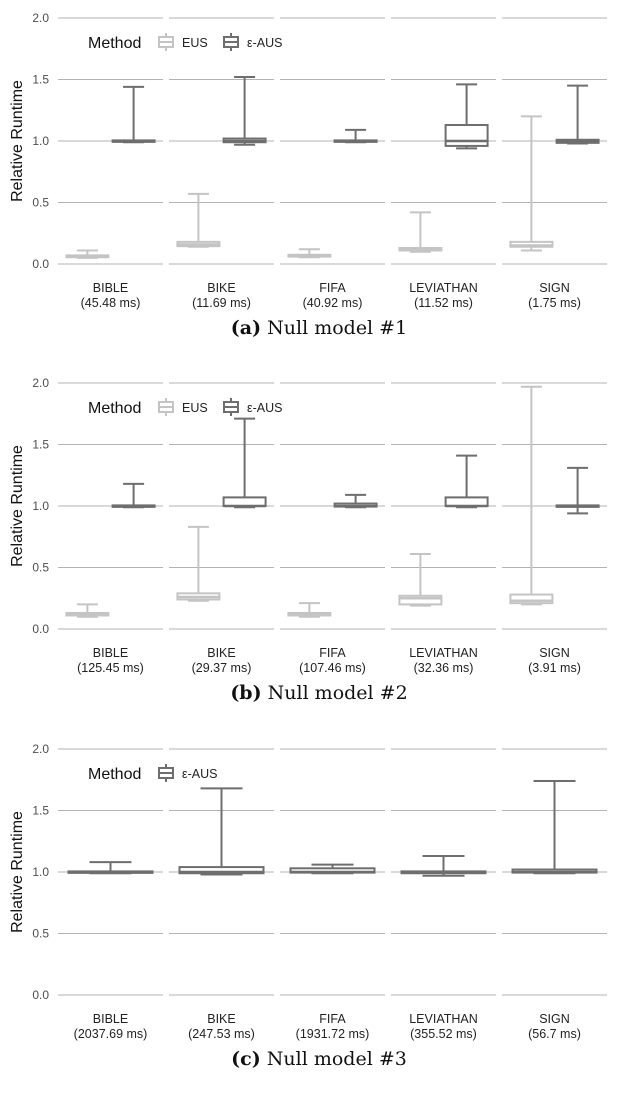  I want to click on caption-text-b: Null model #2, so click(337, 693).